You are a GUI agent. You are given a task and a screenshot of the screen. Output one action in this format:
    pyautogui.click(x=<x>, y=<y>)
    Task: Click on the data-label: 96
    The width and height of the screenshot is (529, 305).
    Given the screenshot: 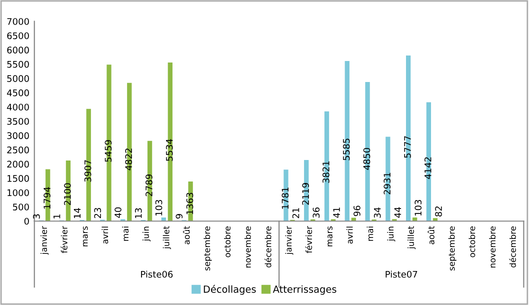 What is the action you would take?
    pyautogui.click(x=357, y=211)
    